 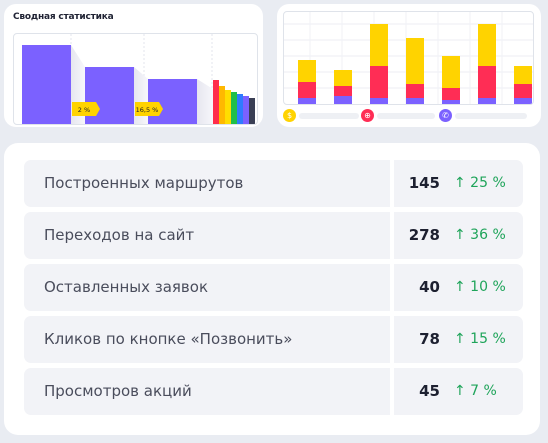 What do you see at coordinates (126, 287) in the screenshot?
I see `stats-row-label: Оставленных заявок` at bounding box center [126, 287].